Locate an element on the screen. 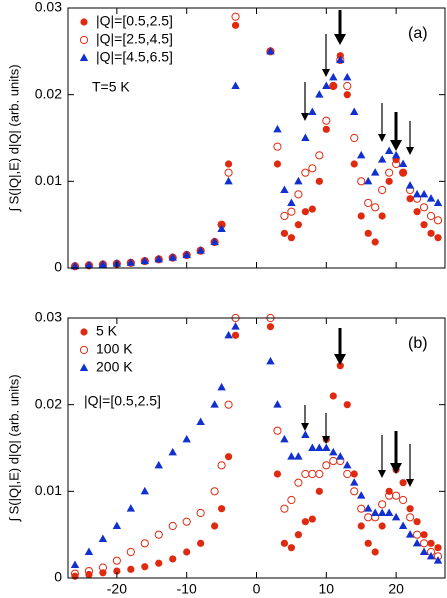  legend-label: 200 K is located at coordinates (114, 367).